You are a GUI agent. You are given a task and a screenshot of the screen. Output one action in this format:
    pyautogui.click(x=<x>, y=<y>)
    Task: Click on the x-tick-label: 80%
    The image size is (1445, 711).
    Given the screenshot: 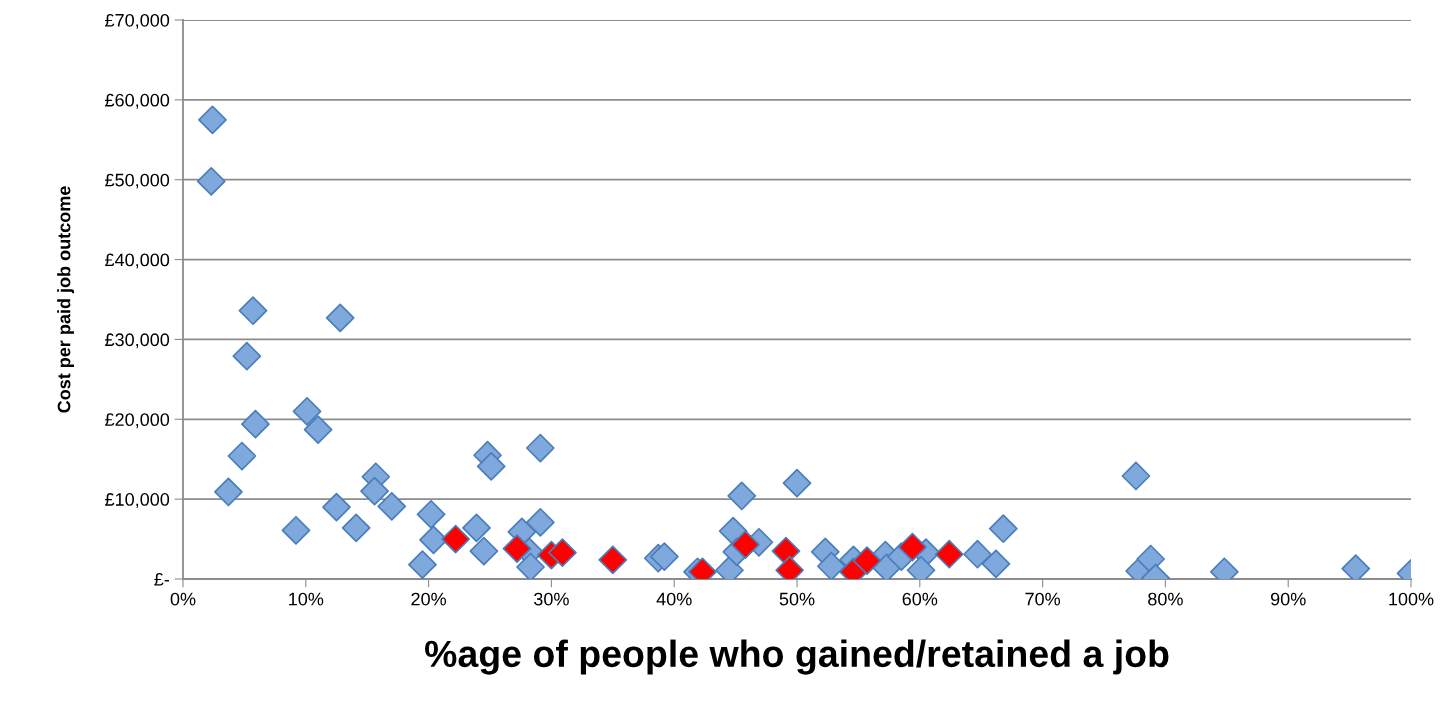 What is the action you would take?
    pyautogui.click(x=1165, y=599)
    